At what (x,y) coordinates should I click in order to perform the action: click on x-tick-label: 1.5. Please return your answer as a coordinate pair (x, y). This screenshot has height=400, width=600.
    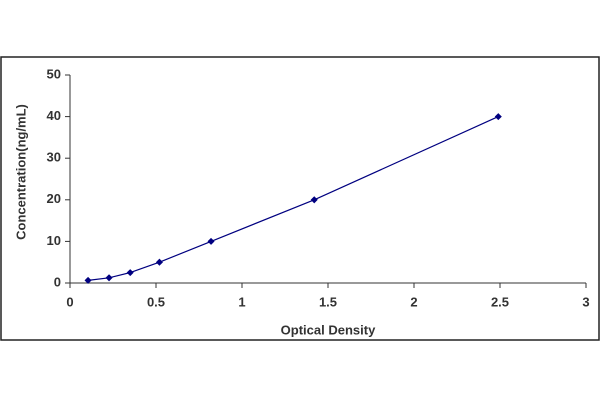
    Looking at the image, I should click on (328, 301).